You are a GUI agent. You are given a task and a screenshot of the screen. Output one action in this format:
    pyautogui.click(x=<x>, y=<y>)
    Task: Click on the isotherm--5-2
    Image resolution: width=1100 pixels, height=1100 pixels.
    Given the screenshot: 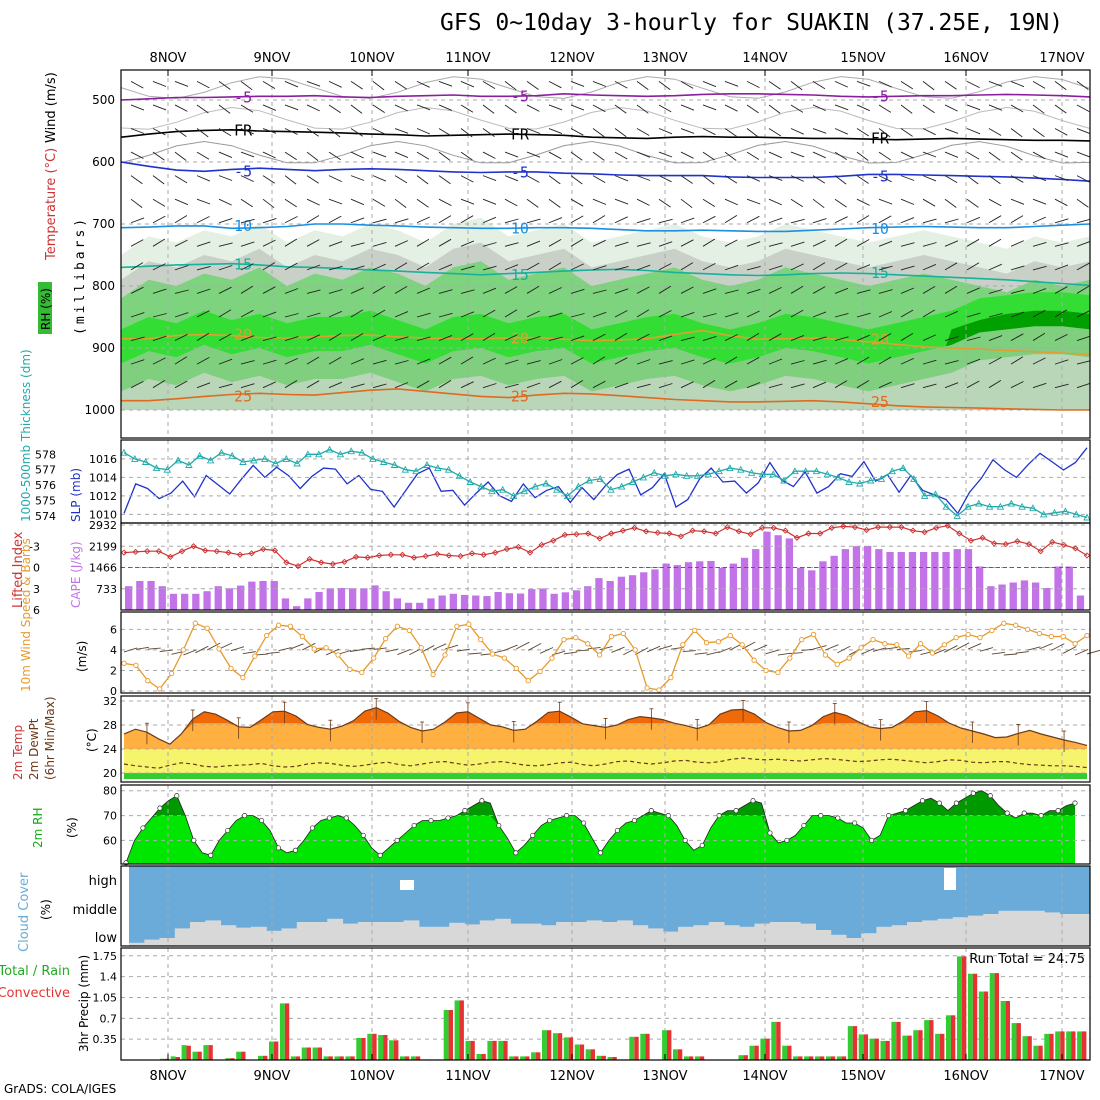 What is the action you would take?
    pyautogui.click(x=605, y=171)
    